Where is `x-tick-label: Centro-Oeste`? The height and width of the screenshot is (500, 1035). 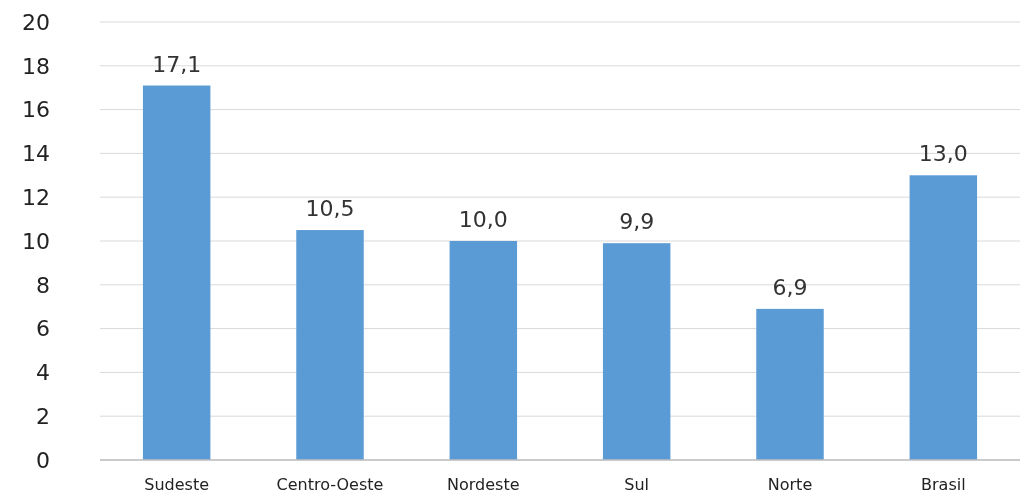
x-tick-label: Centro-Oeste is located at coordinates (330, 484).